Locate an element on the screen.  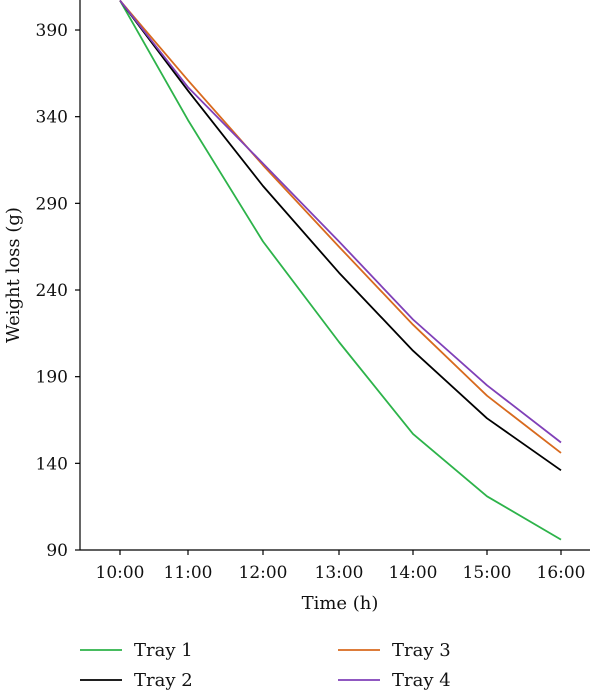
x-tick-label: 12:00 is located at coordinates (263, 573).